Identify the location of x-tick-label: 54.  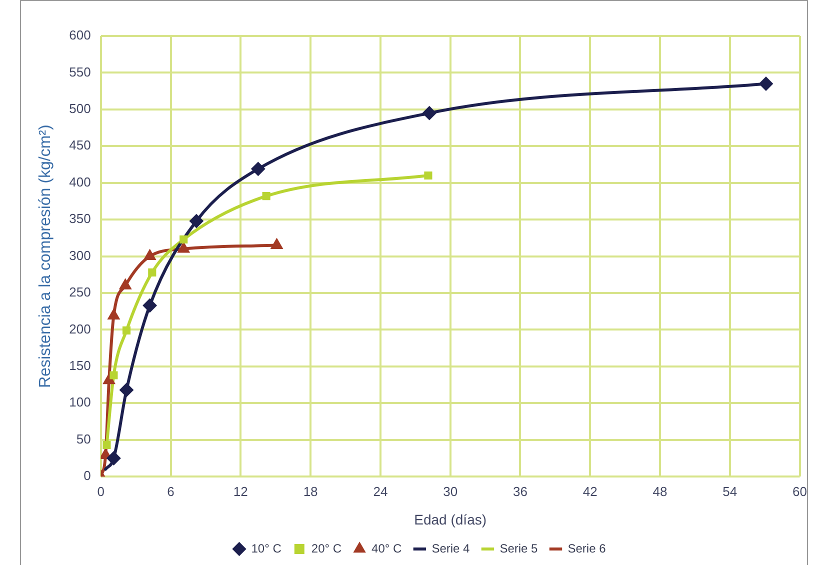
(730, 491).